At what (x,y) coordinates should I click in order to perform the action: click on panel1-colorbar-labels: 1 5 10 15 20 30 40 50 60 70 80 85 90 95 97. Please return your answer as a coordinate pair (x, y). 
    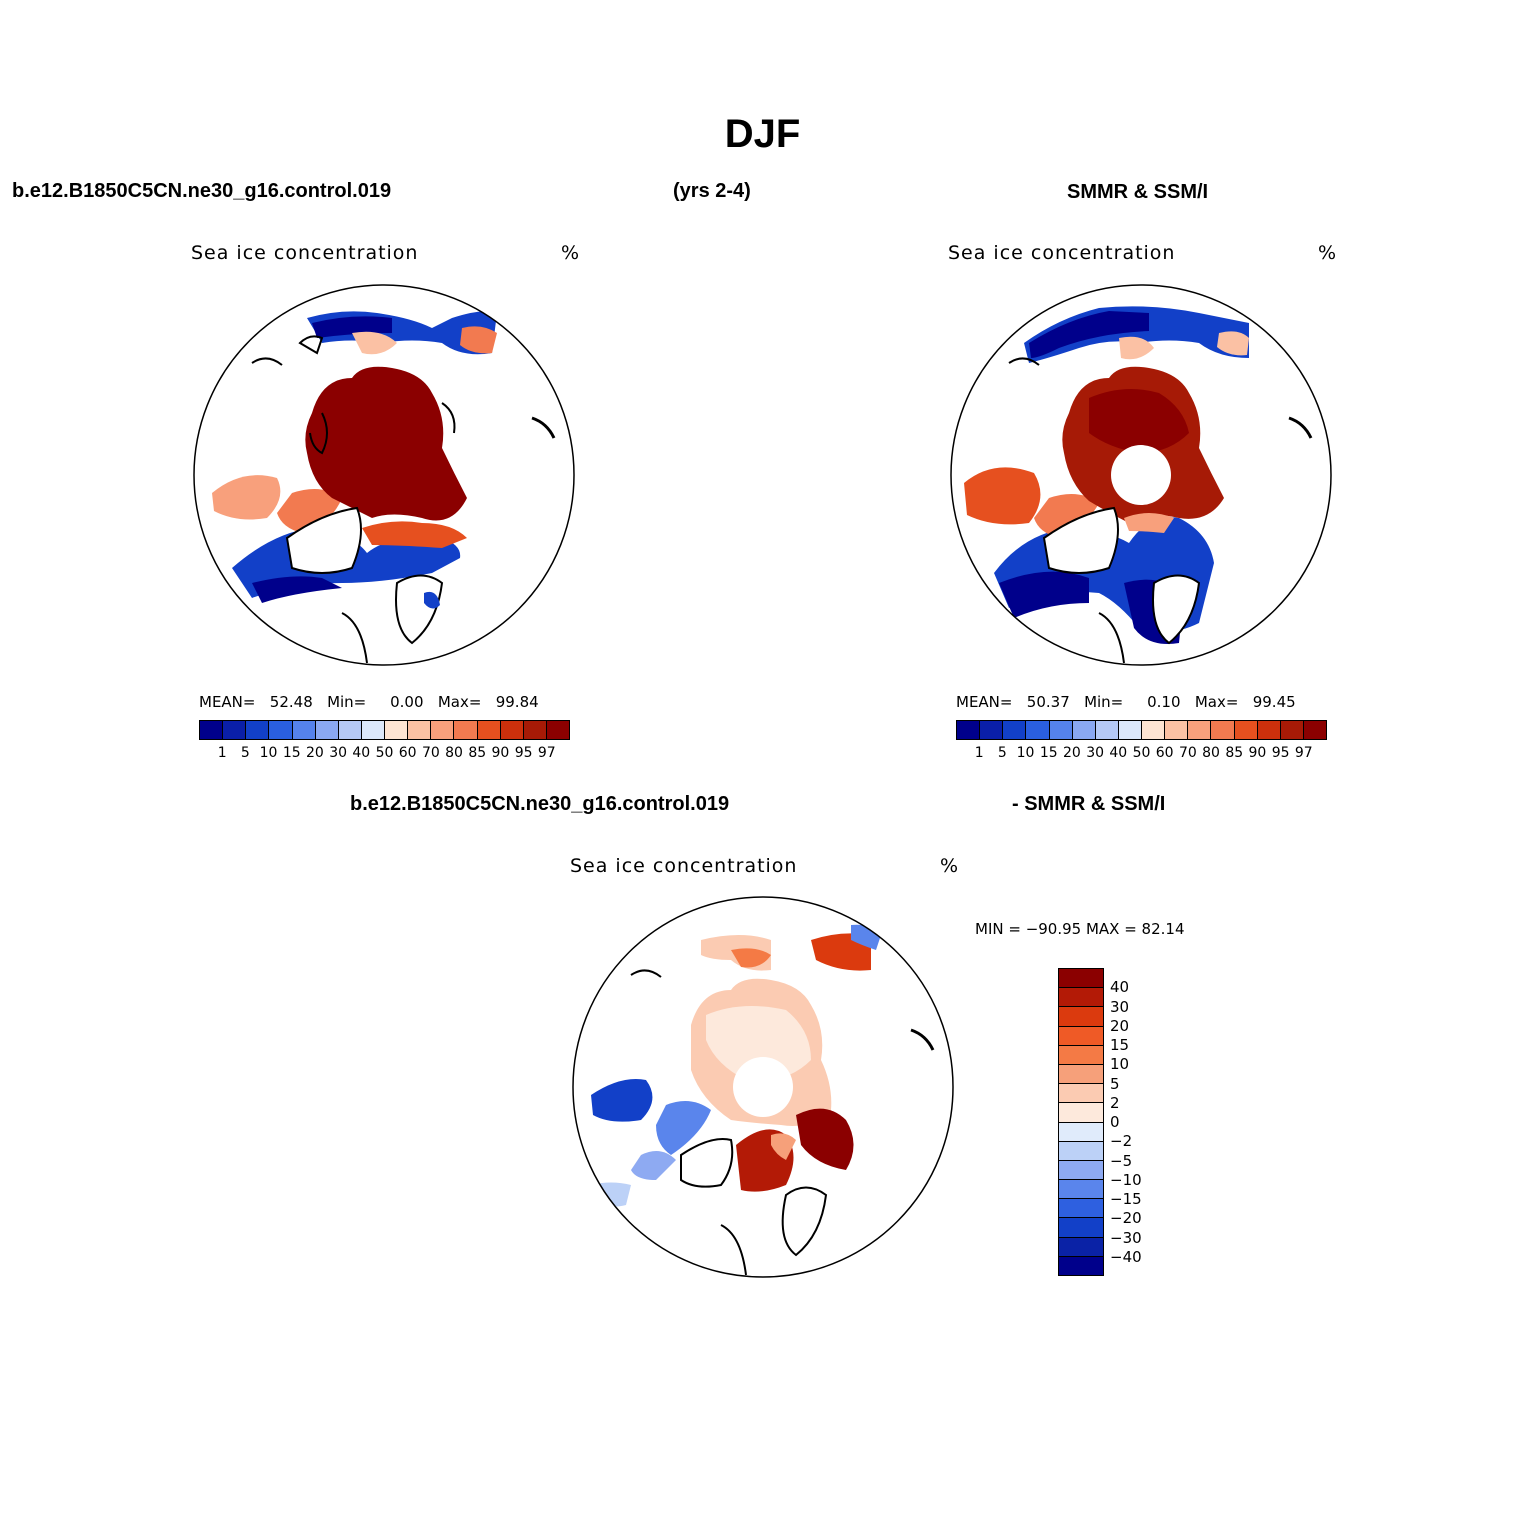
    Looking at the image, I should click on (384, 755).